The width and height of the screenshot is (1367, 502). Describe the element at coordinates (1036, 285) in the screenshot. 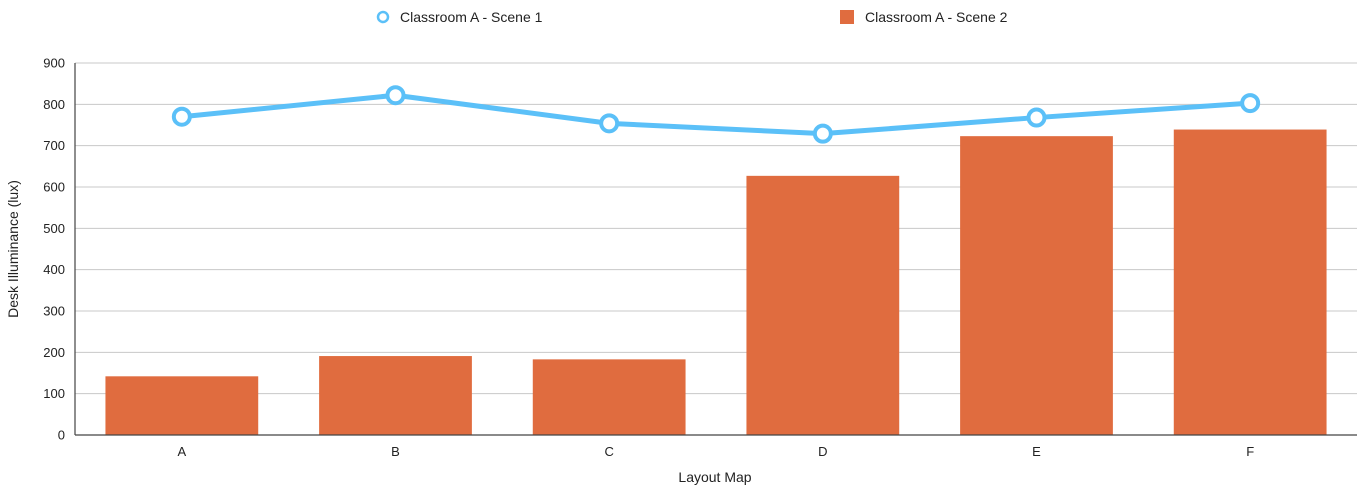

I see `bar-E` at that location.